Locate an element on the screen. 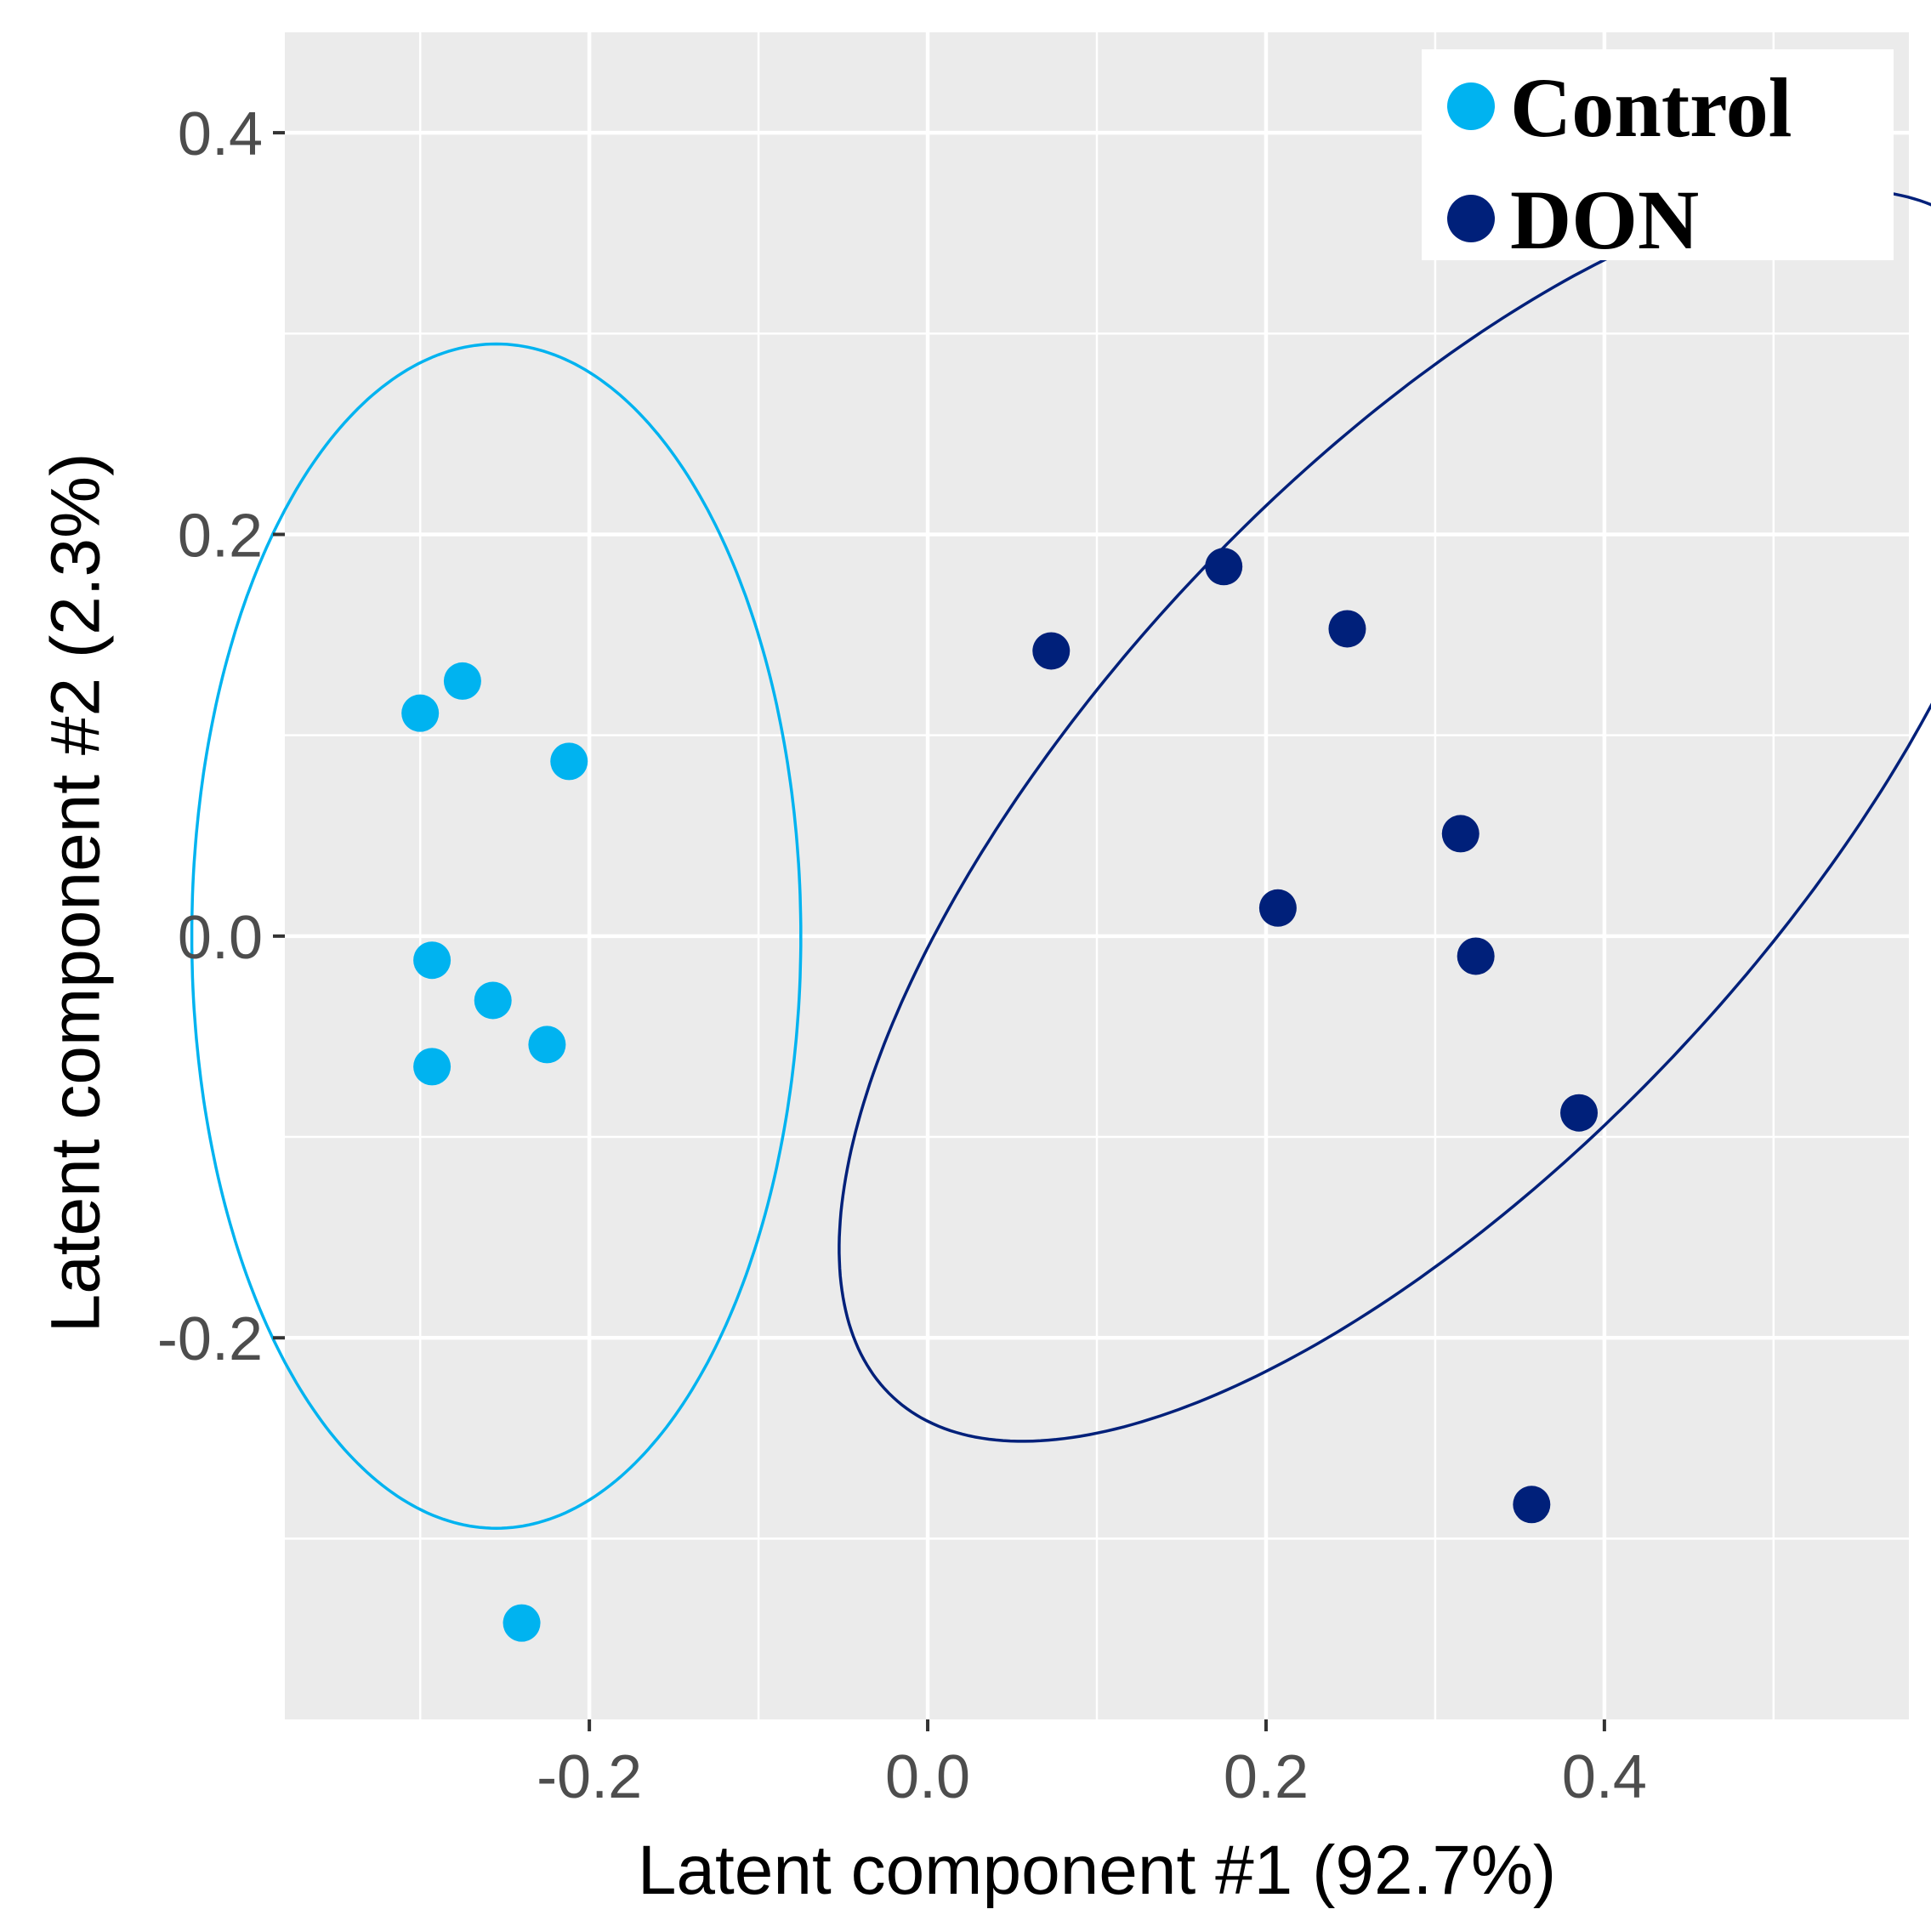 This screenshot has height=1932, width=1931. legend-label-control: Control is located at coordinates (1651, 107).